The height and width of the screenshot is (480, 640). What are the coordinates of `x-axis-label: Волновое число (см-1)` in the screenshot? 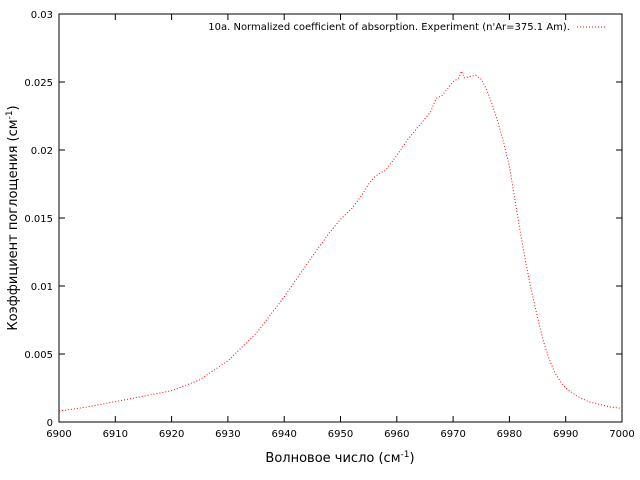 It's located at (339, 458).